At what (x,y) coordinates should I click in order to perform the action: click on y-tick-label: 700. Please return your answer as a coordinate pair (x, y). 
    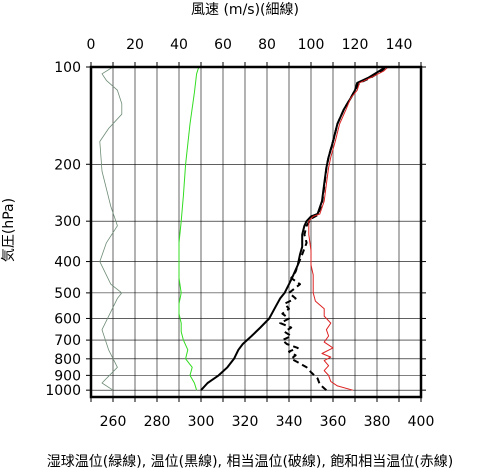
    Looking at the image, I should click on (67, 341).